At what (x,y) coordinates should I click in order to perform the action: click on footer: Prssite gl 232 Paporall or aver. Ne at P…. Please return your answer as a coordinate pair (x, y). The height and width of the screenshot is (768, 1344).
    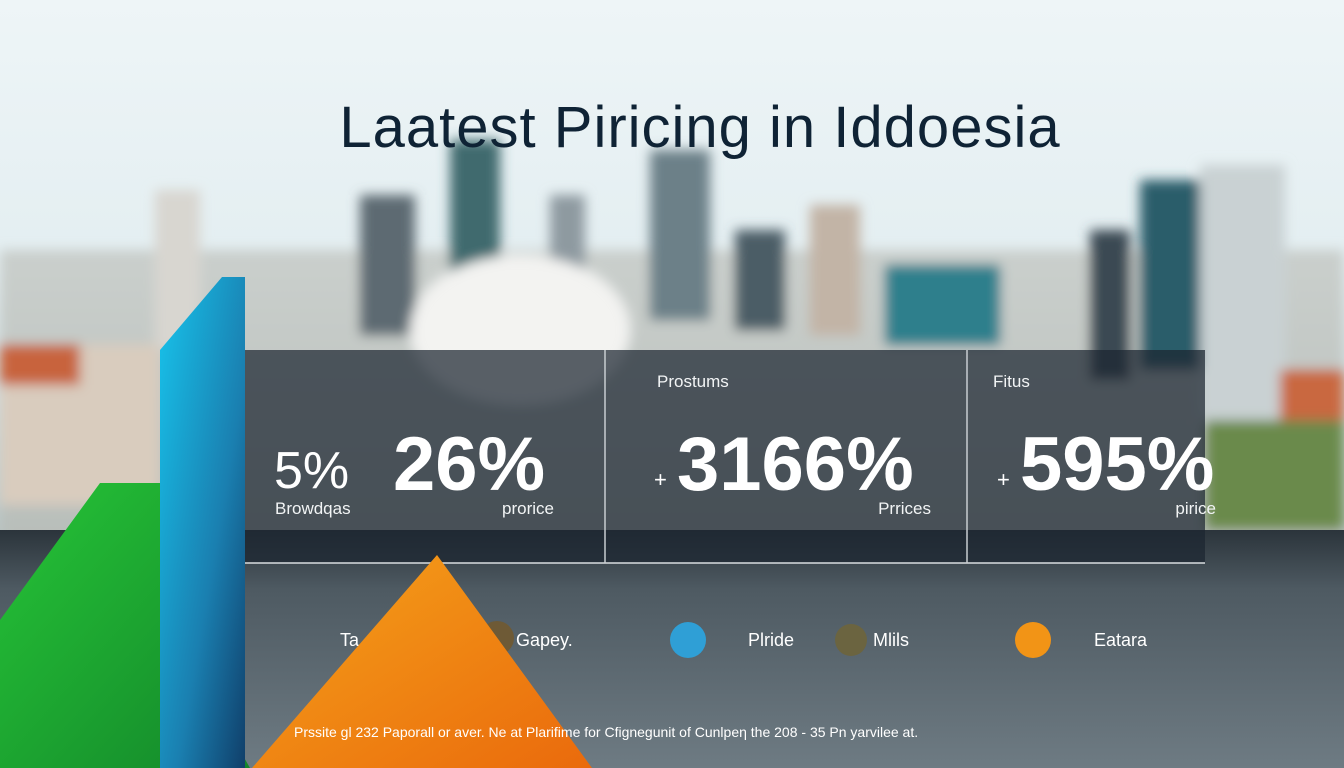
    Looking at the image, I should click on (606, 732).